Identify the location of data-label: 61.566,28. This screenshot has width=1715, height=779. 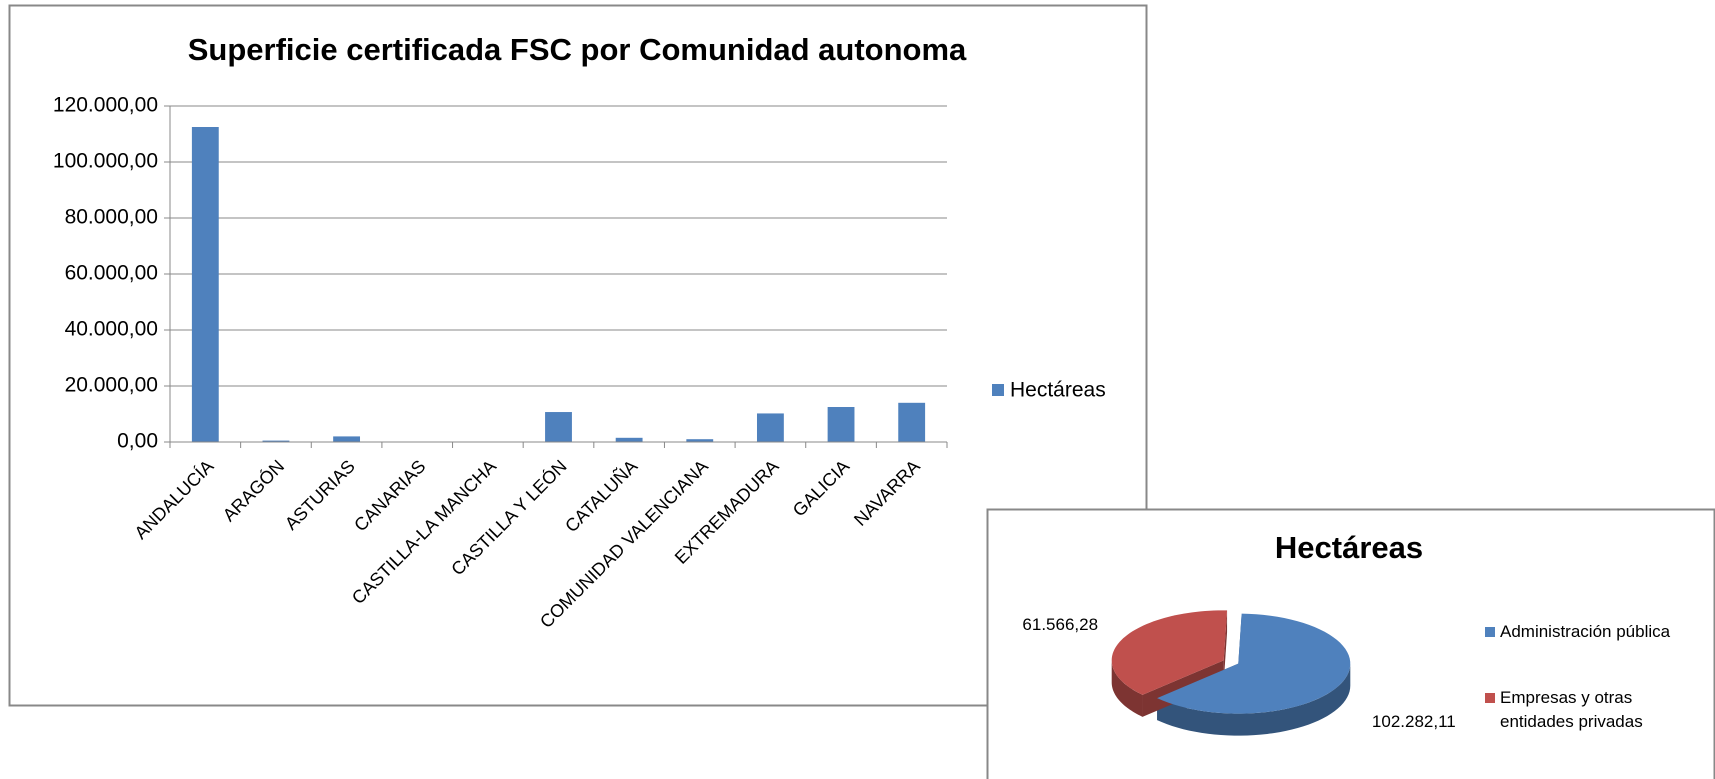
(1060, 624).